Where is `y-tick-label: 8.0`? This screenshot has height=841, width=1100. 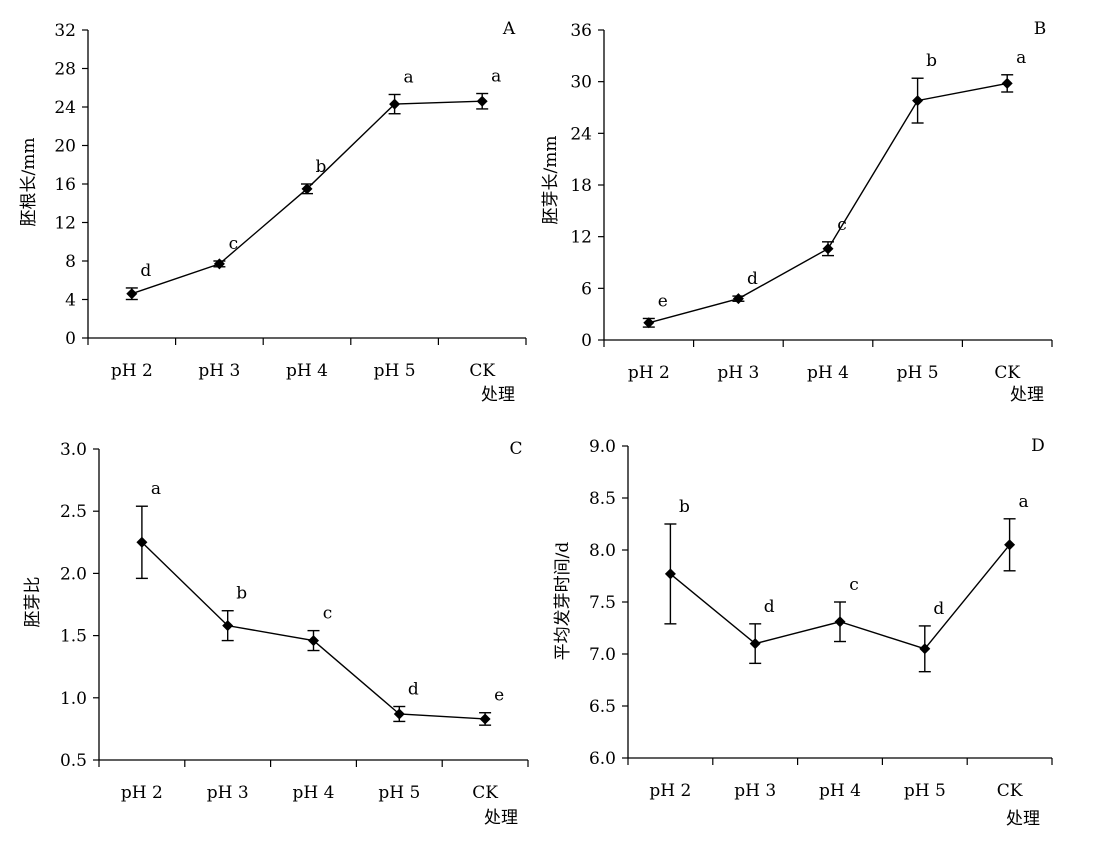
y-tick-label: 8.0 is located at coordinates (602, 551).